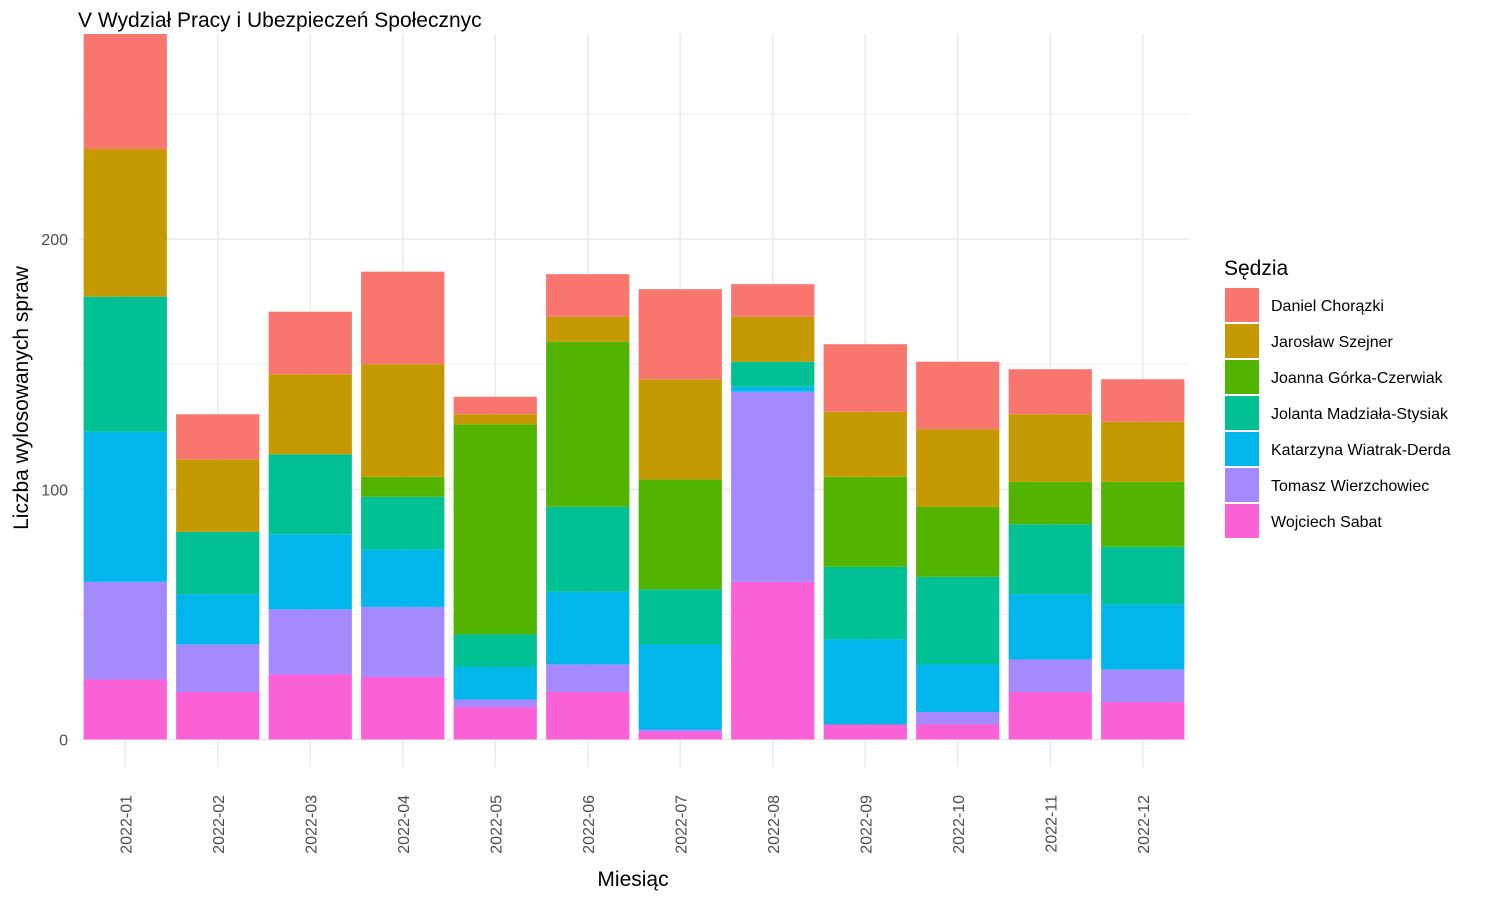  Describe the element at coordinates (1350, 486) in the screenshot. I see `legend-label: Tomasz Wierzchowiec` at that location.